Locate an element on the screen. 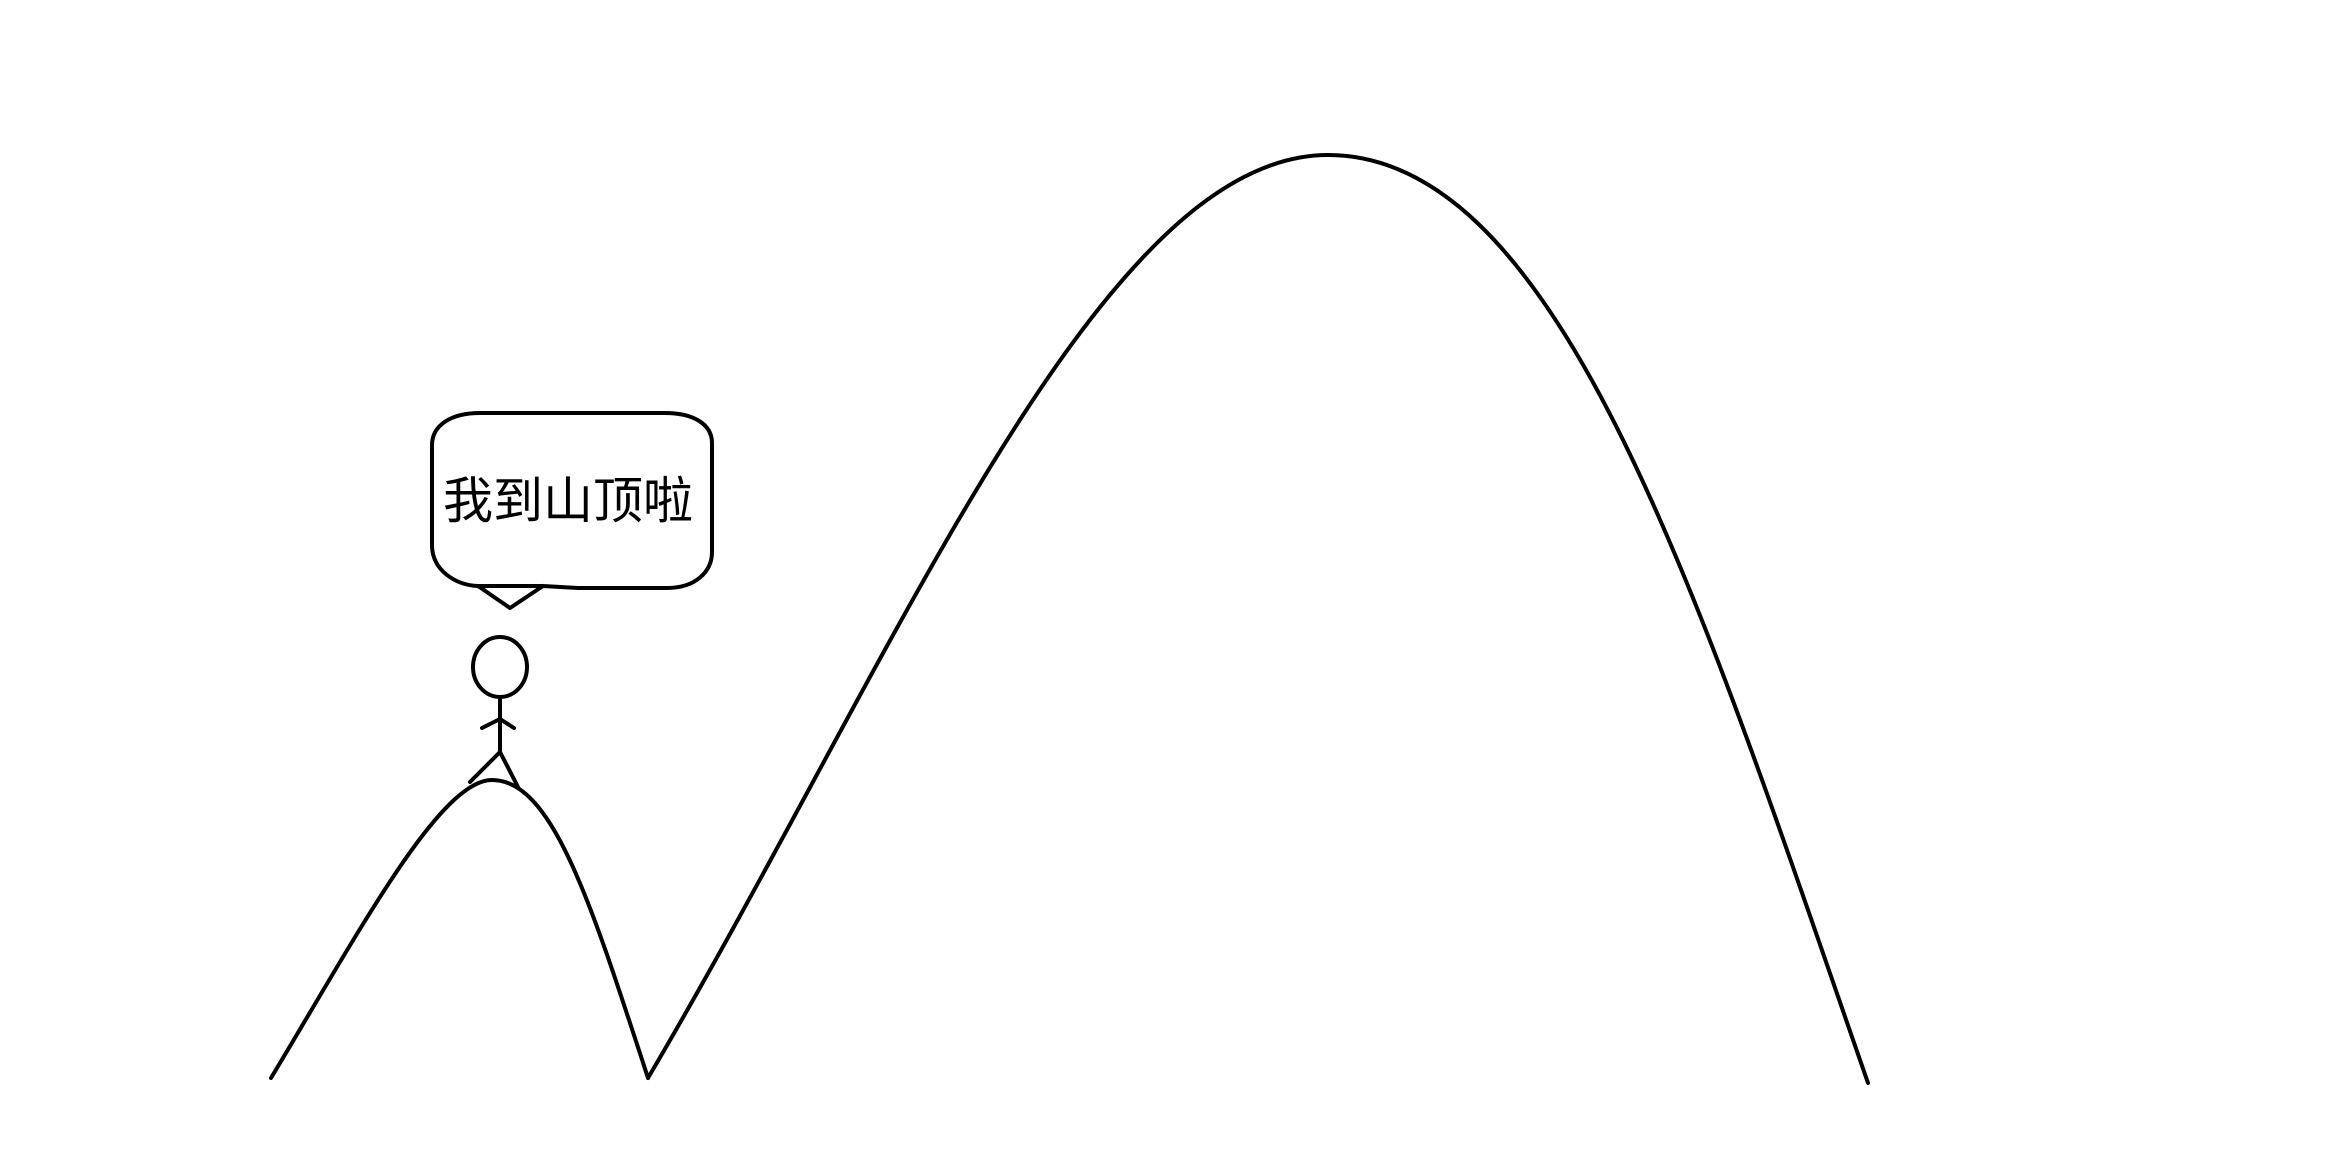  figure-legs is located at coordinates (494, 769).